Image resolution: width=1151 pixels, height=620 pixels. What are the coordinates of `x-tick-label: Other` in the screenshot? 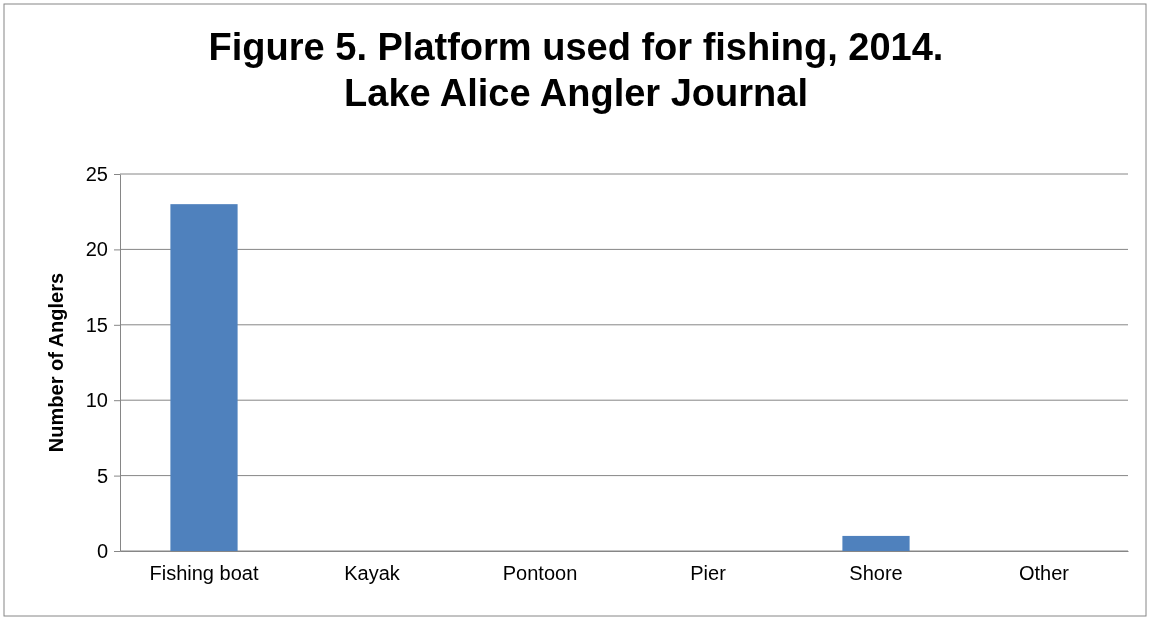 It's located at (1044, 573).